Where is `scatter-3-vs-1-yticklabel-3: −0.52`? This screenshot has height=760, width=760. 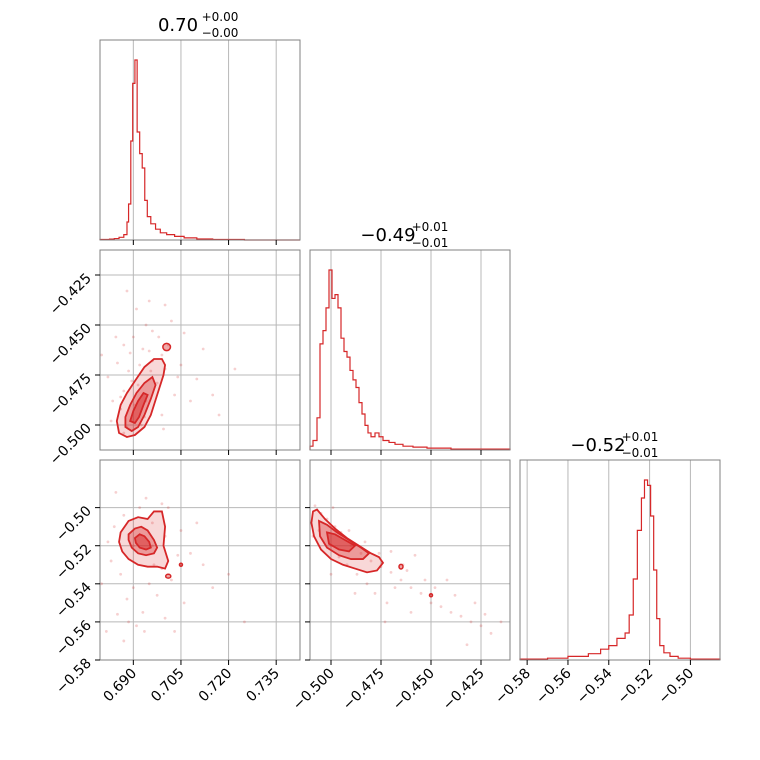
scatter-3-vs-1-yticklabel-3: −0.52 is located at coordinates (74, 562).